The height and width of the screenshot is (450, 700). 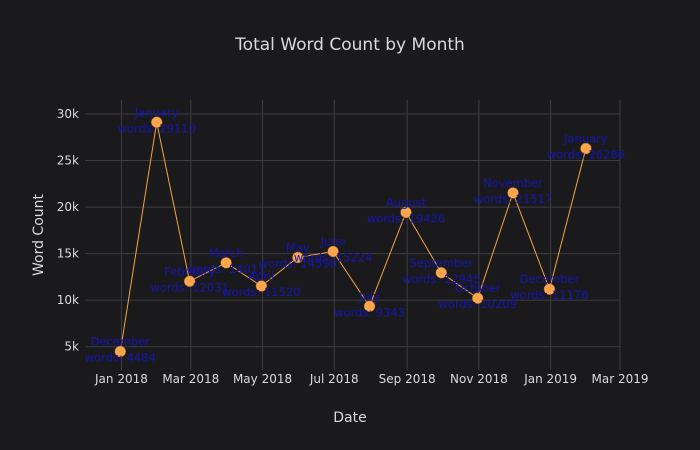 I want to click on point-month-label: May, so click(x=298, y=247).